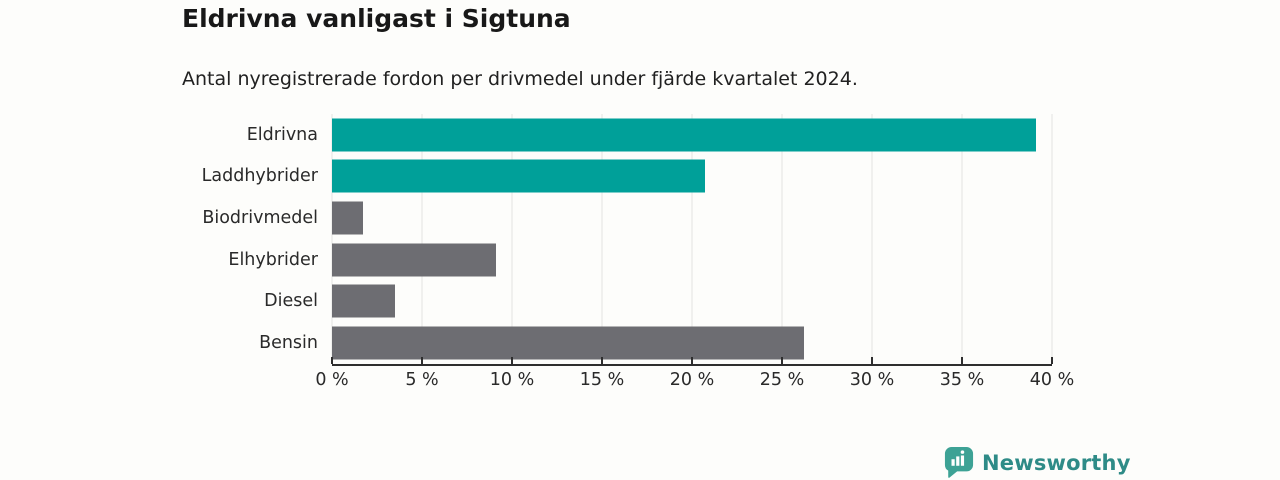 The width and height of the screenshot is (1280, 480). Describe the element at coordinates (692, 380) in the screenshot. I see `x-tick-label: 20 %` at that location.